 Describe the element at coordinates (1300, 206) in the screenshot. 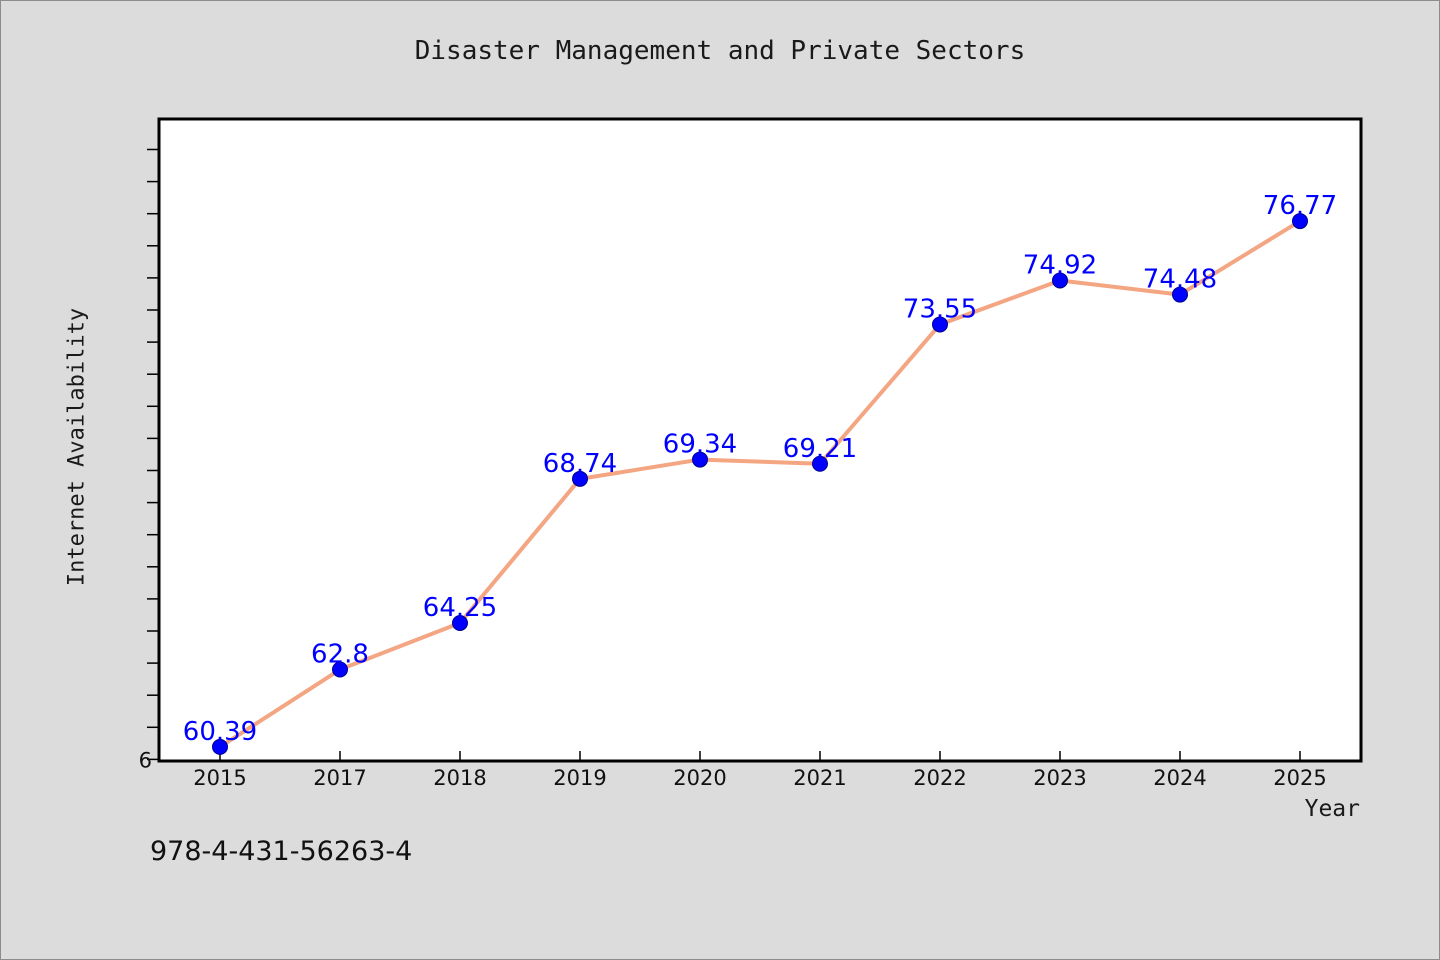

I see `data-label: 76.77` at that location.